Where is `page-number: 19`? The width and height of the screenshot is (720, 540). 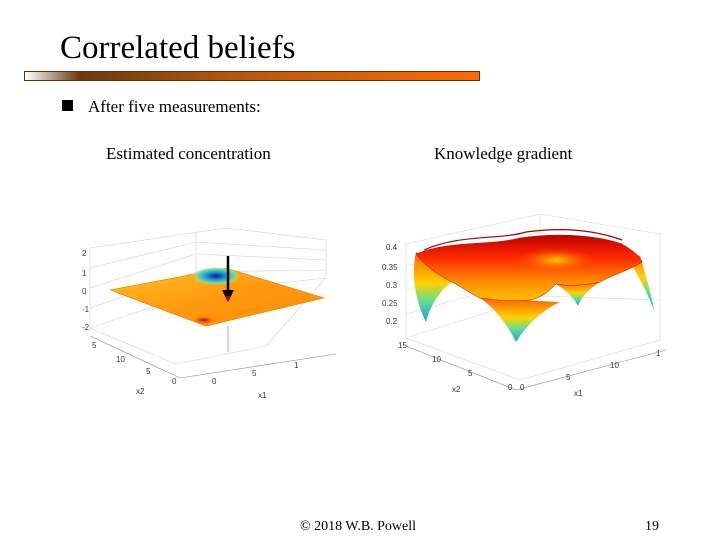
page-number: 19 is located at coordinates (652, 526).